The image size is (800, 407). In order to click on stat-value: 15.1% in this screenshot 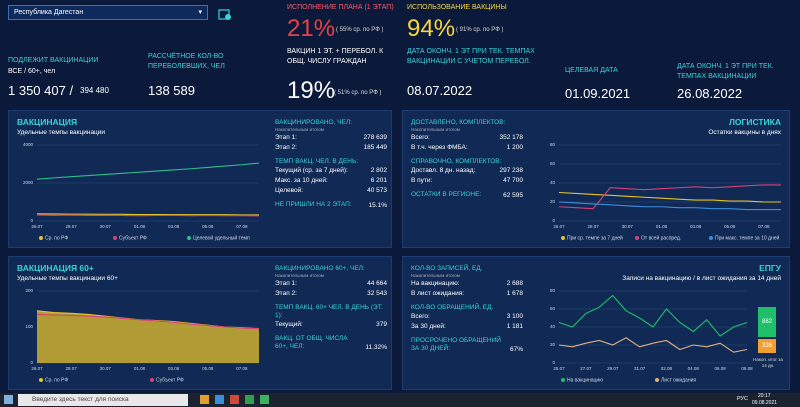, I will do `click(377, 205)`.